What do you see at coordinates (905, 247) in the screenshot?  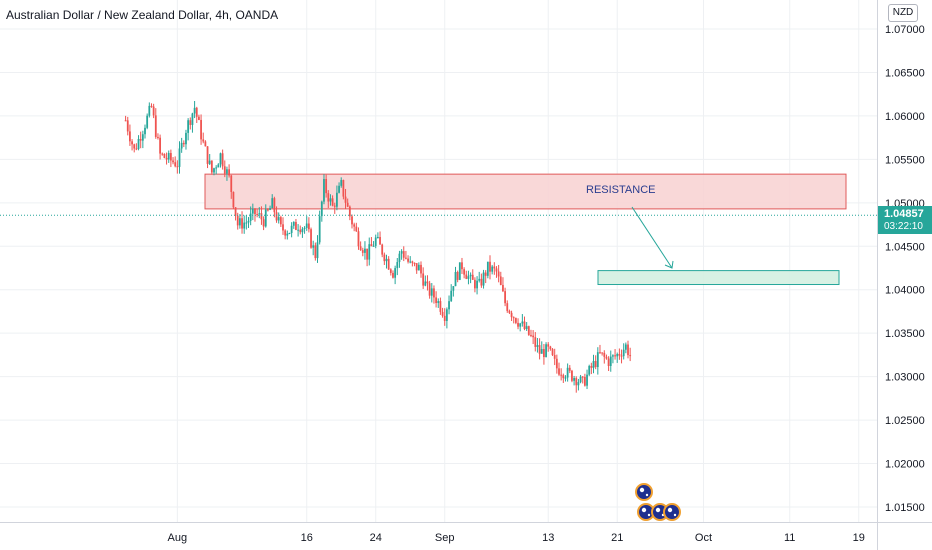 I see `y-tick-label: 1.04500` at bounding box center [905, 247].